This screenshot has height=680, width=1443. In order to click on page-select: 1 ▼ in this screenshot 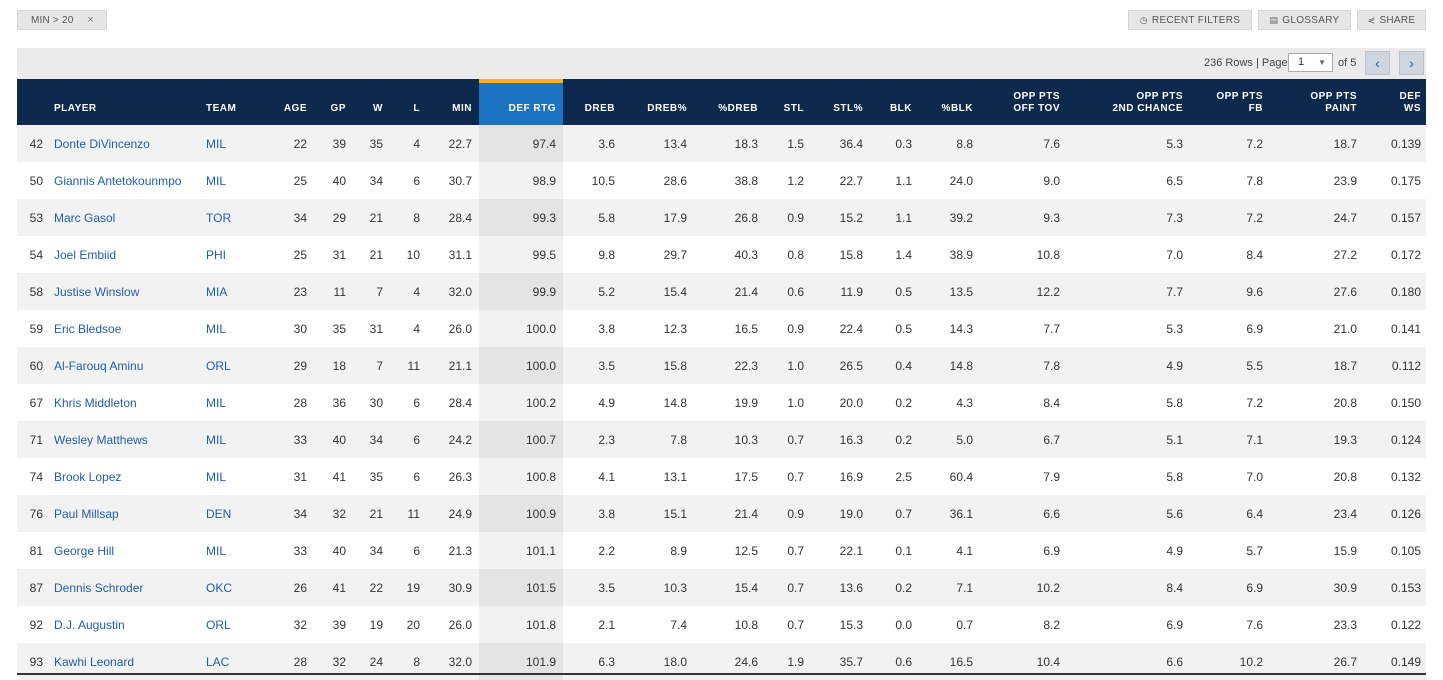, I will do `click(1310, 62)`.